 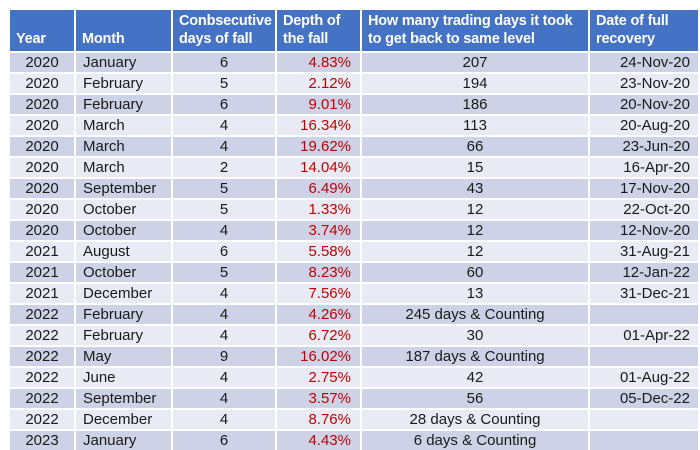 I want to click on table-row: 2021 December 4 7.56% 13 31-Dec-21, so click(x=354, y=294).